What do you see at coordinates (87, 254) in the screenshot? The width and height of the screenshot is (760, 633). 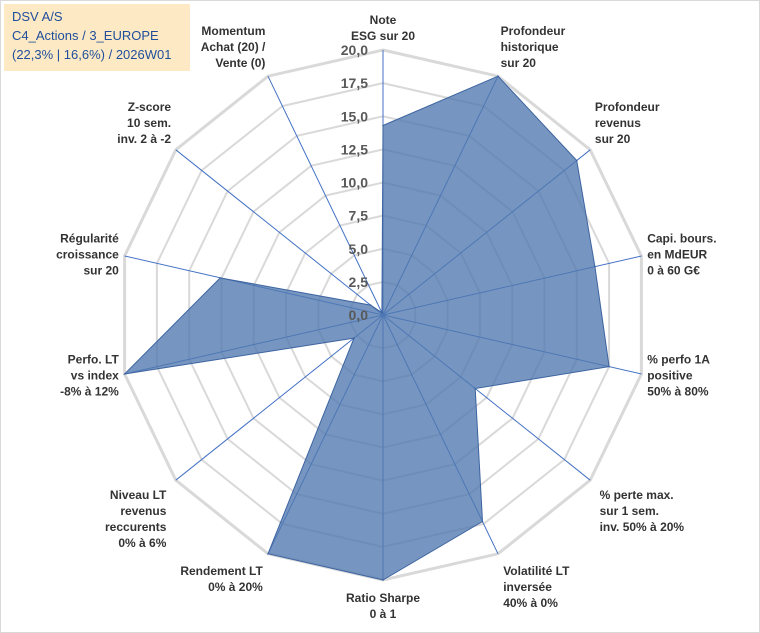 I see `axis-label-11: Régularité croissance sur 20` at bounding box center [87, 254].